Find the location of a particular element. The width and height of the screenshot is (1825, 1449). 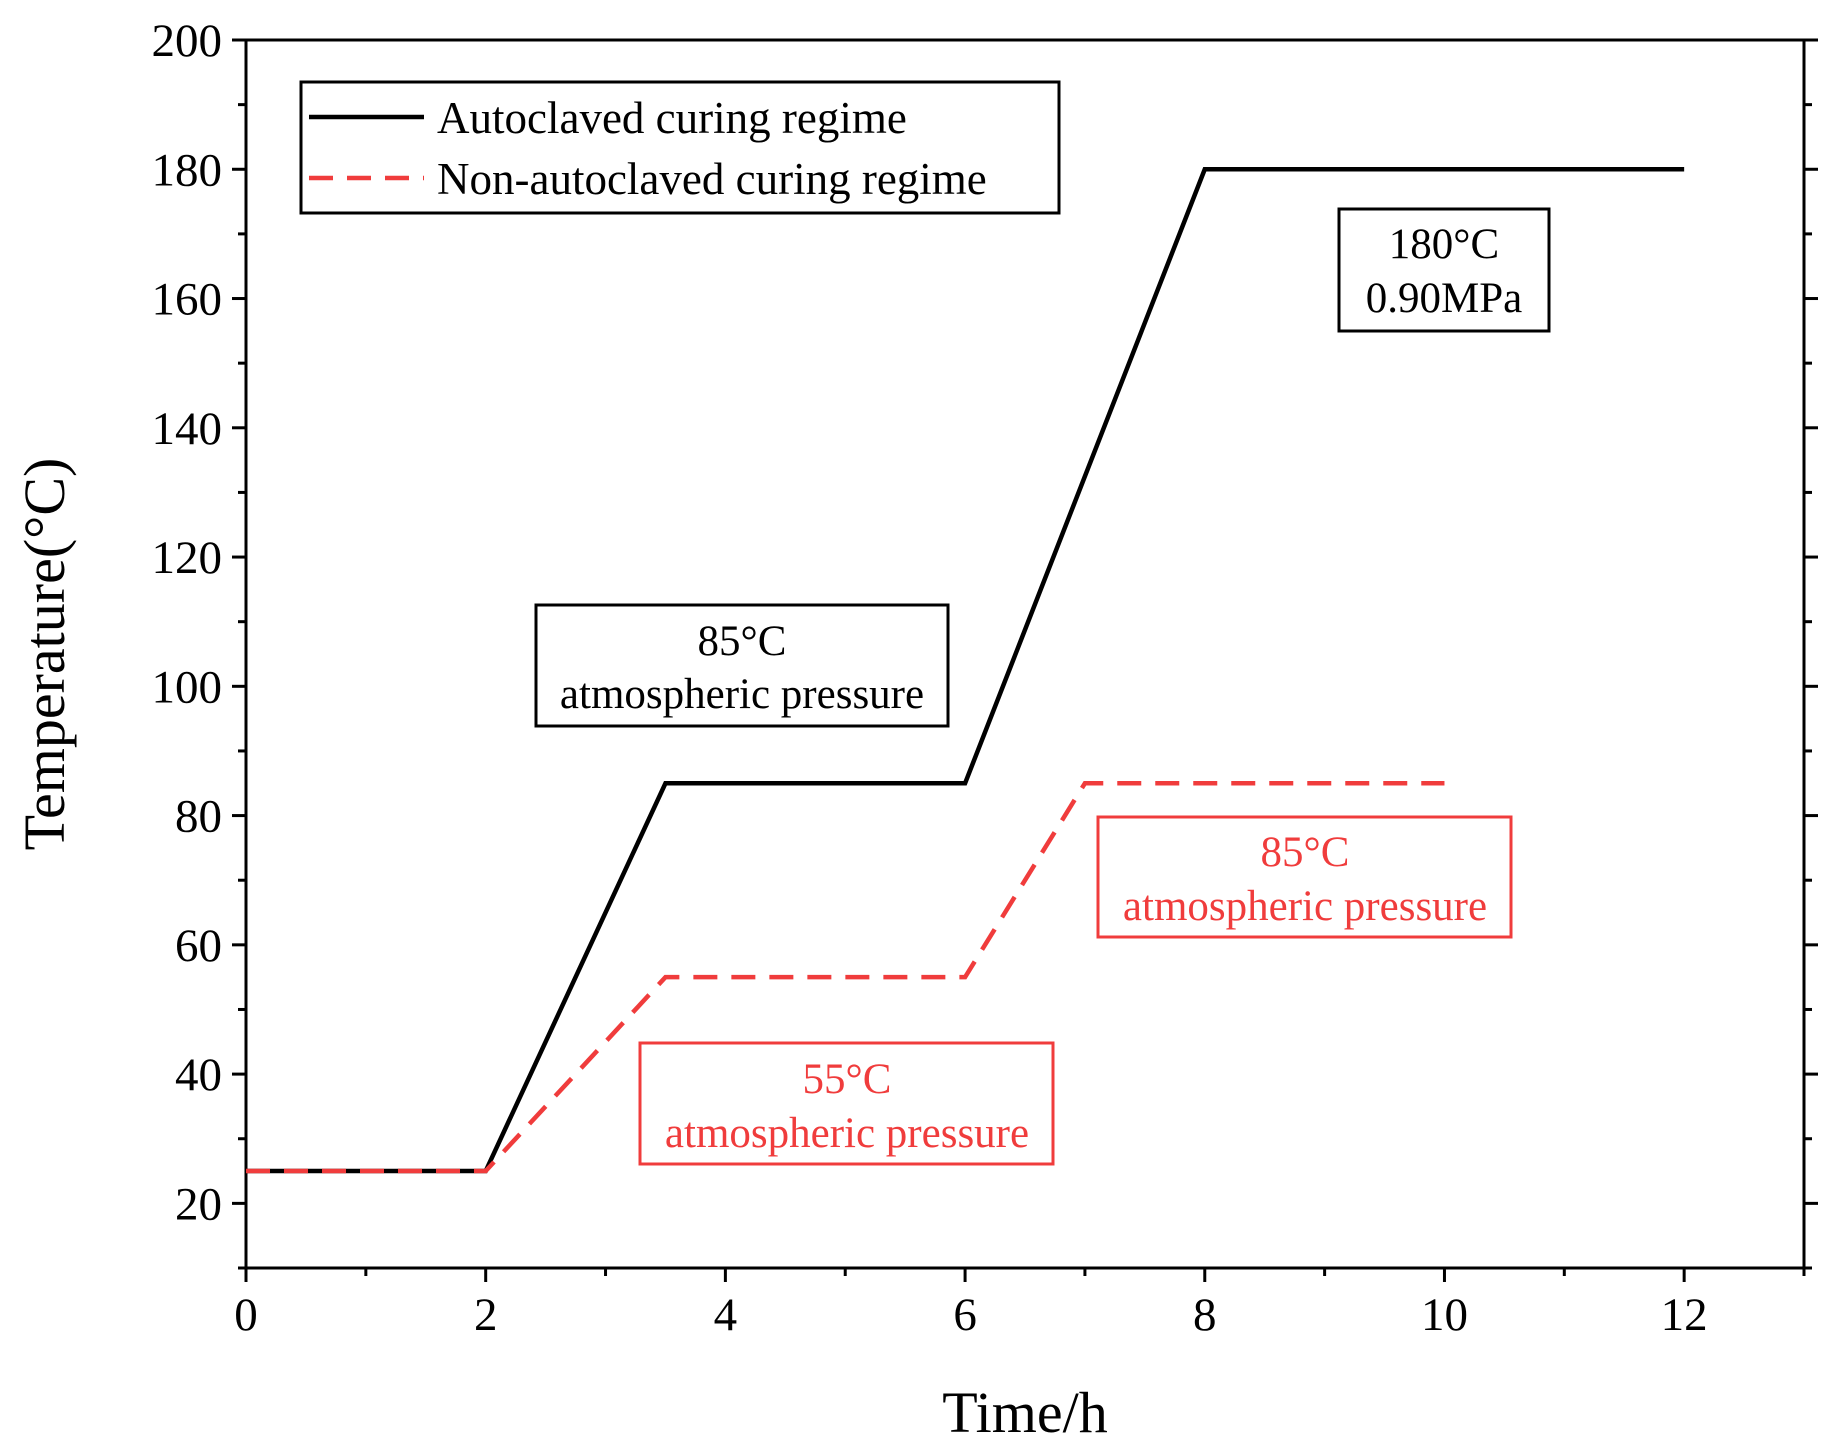

annotation-55c-line2: atmospheric pressure is located at coordinates (847, 1133).